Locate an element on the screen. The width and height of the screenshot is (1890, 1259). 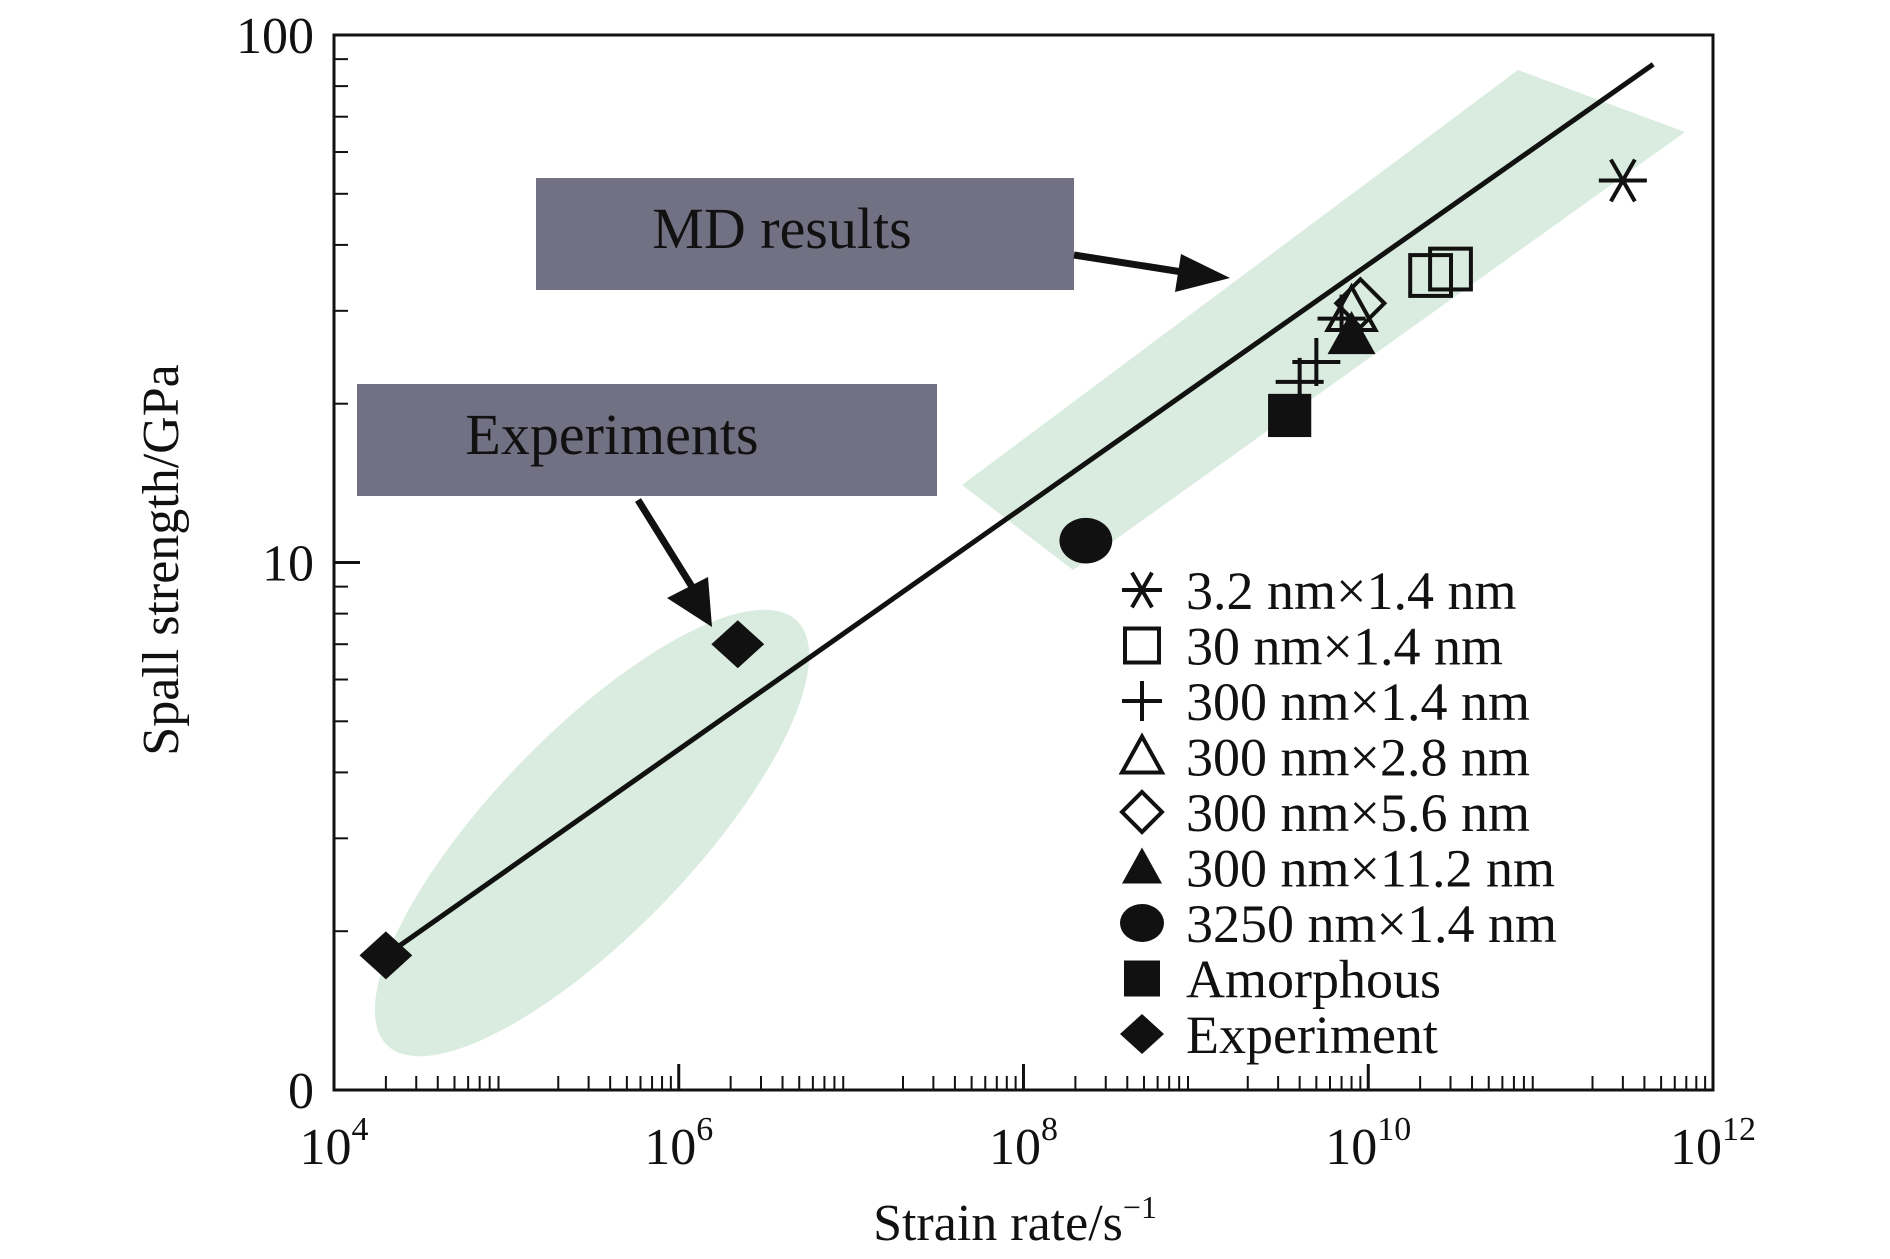
legend-label: 30 nm×1.4 nm is located at coordinates (1344, 647).